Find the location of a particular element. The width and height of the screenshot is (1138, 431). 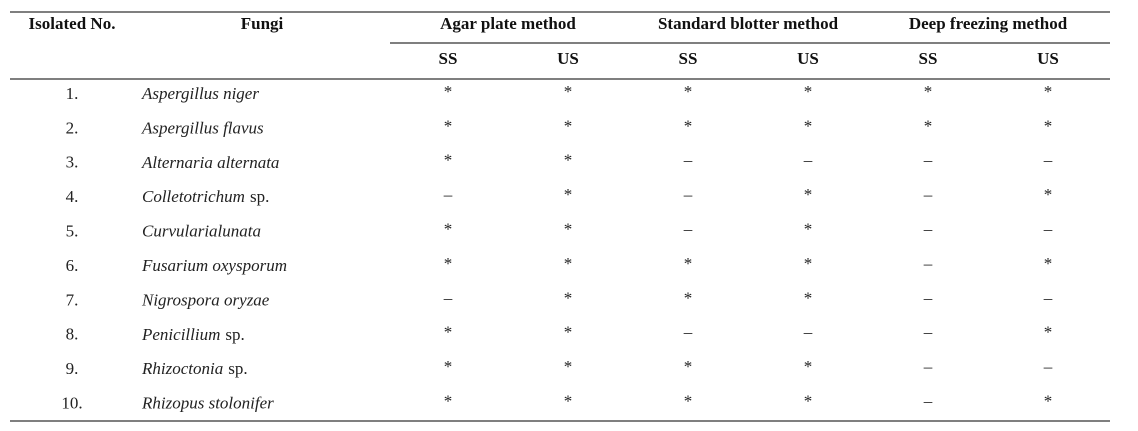

header-cell: Isolated No. is located at coordinates (72, 23).